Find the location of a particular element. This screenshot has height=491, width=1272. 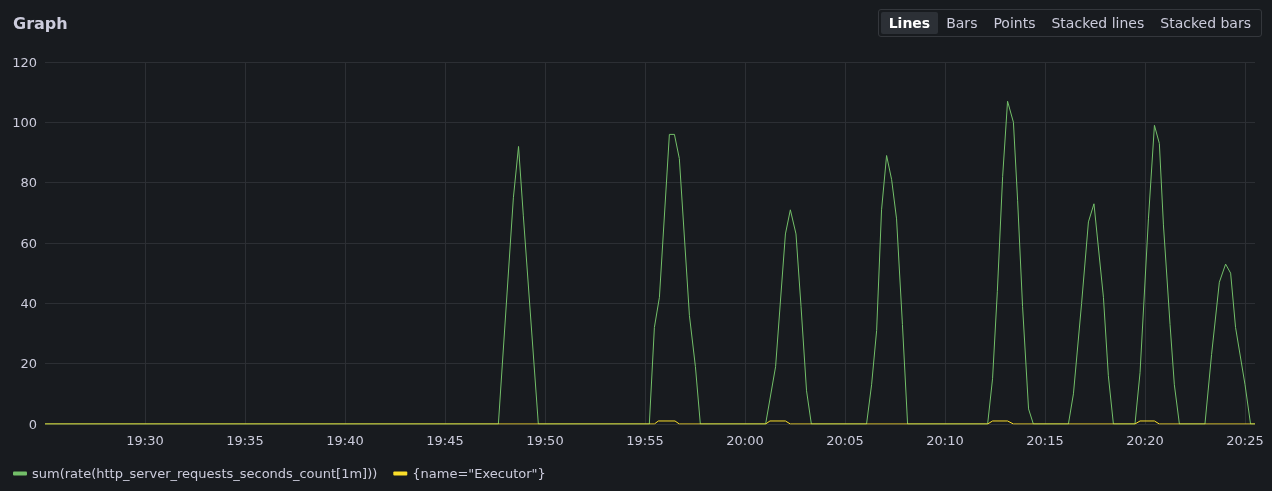

x-tick-label: 19:40 is located at coordinates (345, 440).